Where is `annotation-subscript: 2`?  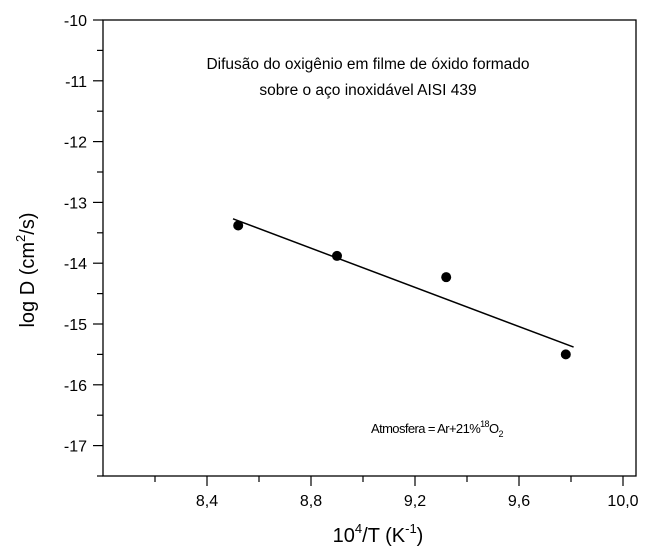
annotation-subscript: 2 is located at coordinates (500, 434).